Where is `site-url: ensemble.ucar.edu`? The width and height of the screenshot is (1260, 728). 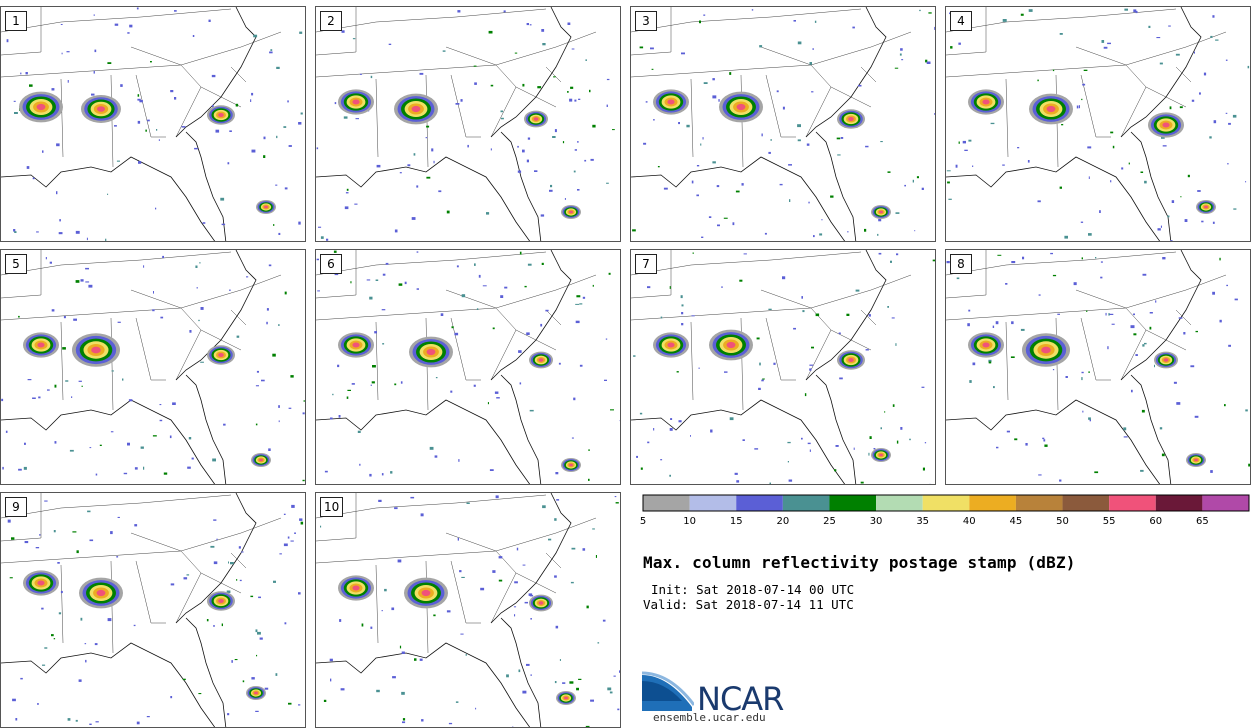 site-url: ensemble.ucar.edu is located at coordinates (709, 717).